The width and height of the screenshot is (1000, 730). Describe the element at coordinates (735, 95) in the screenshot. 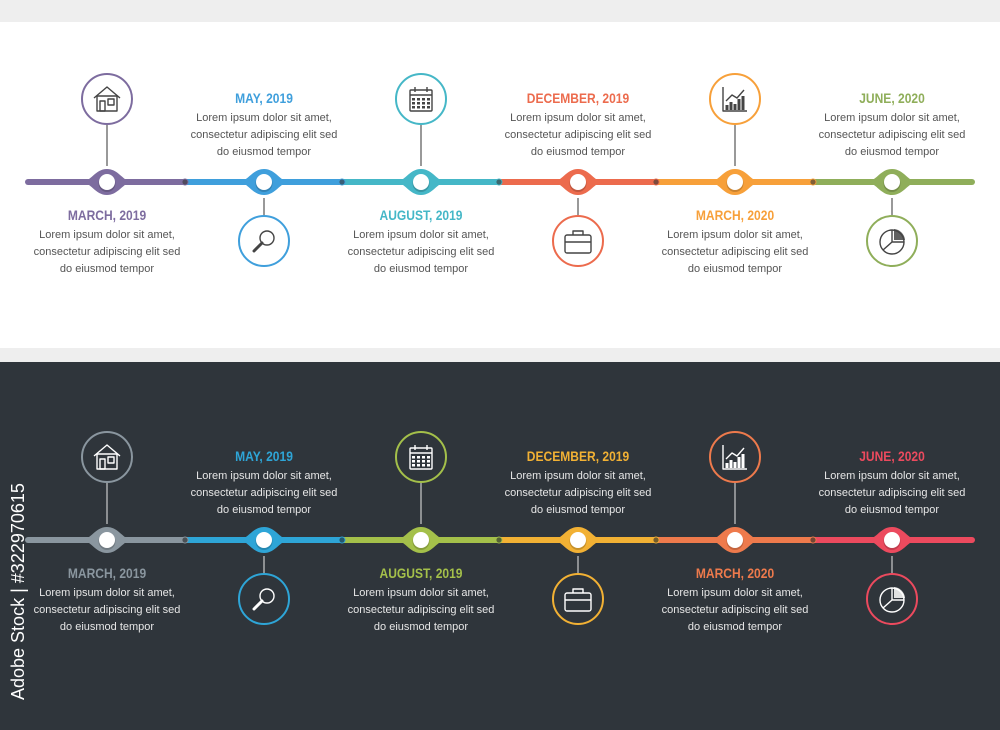

I see `chart-trend` at that location.